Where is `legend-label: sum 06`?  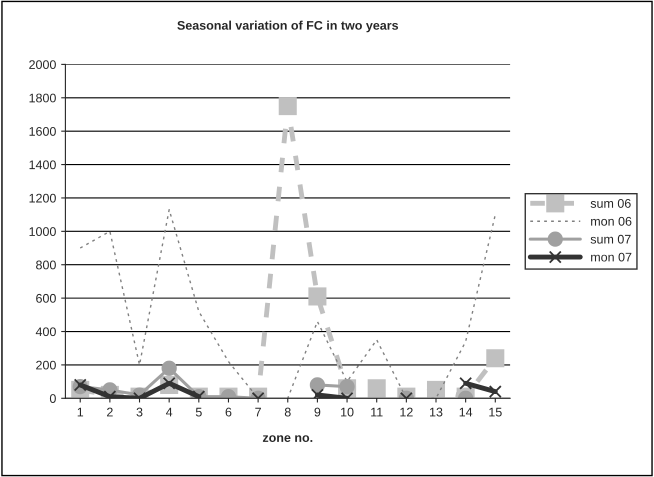
legend-label: sum 06 is located at coordinates (610, 203).